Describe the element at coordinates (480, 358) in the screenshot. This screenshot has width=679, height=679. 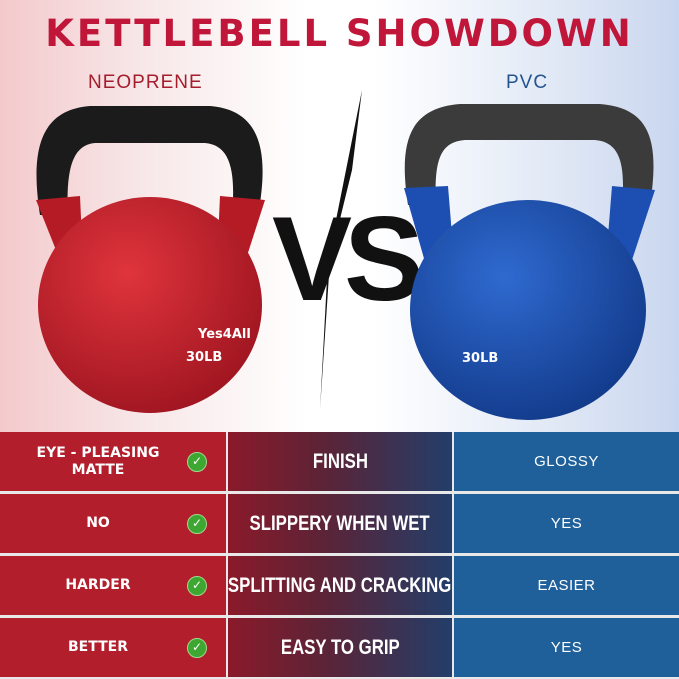
I see `pvc-weight-label: 30LB` at that location.